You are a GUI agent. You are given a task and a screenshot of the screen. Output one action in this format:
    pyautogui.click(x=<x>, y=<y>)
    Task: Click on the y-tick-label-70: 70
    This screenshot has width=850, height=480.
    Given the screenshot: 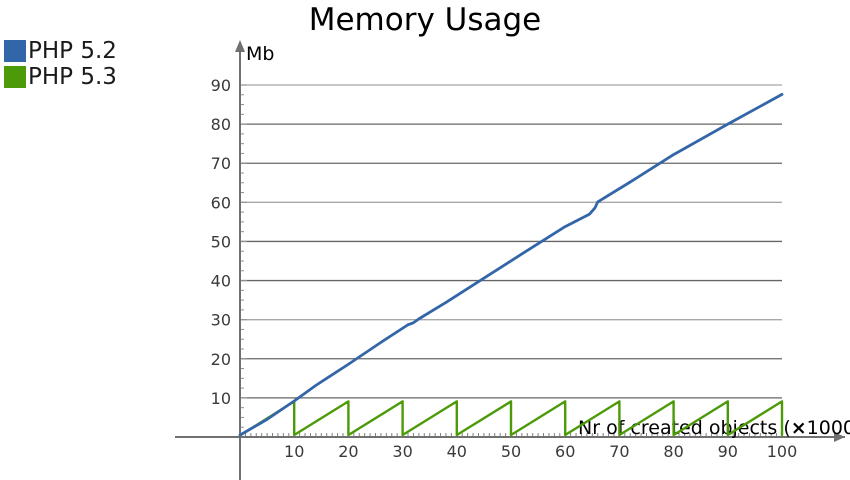 What is the action you would take?
    pyautogui.click(x=221, y=163)
    